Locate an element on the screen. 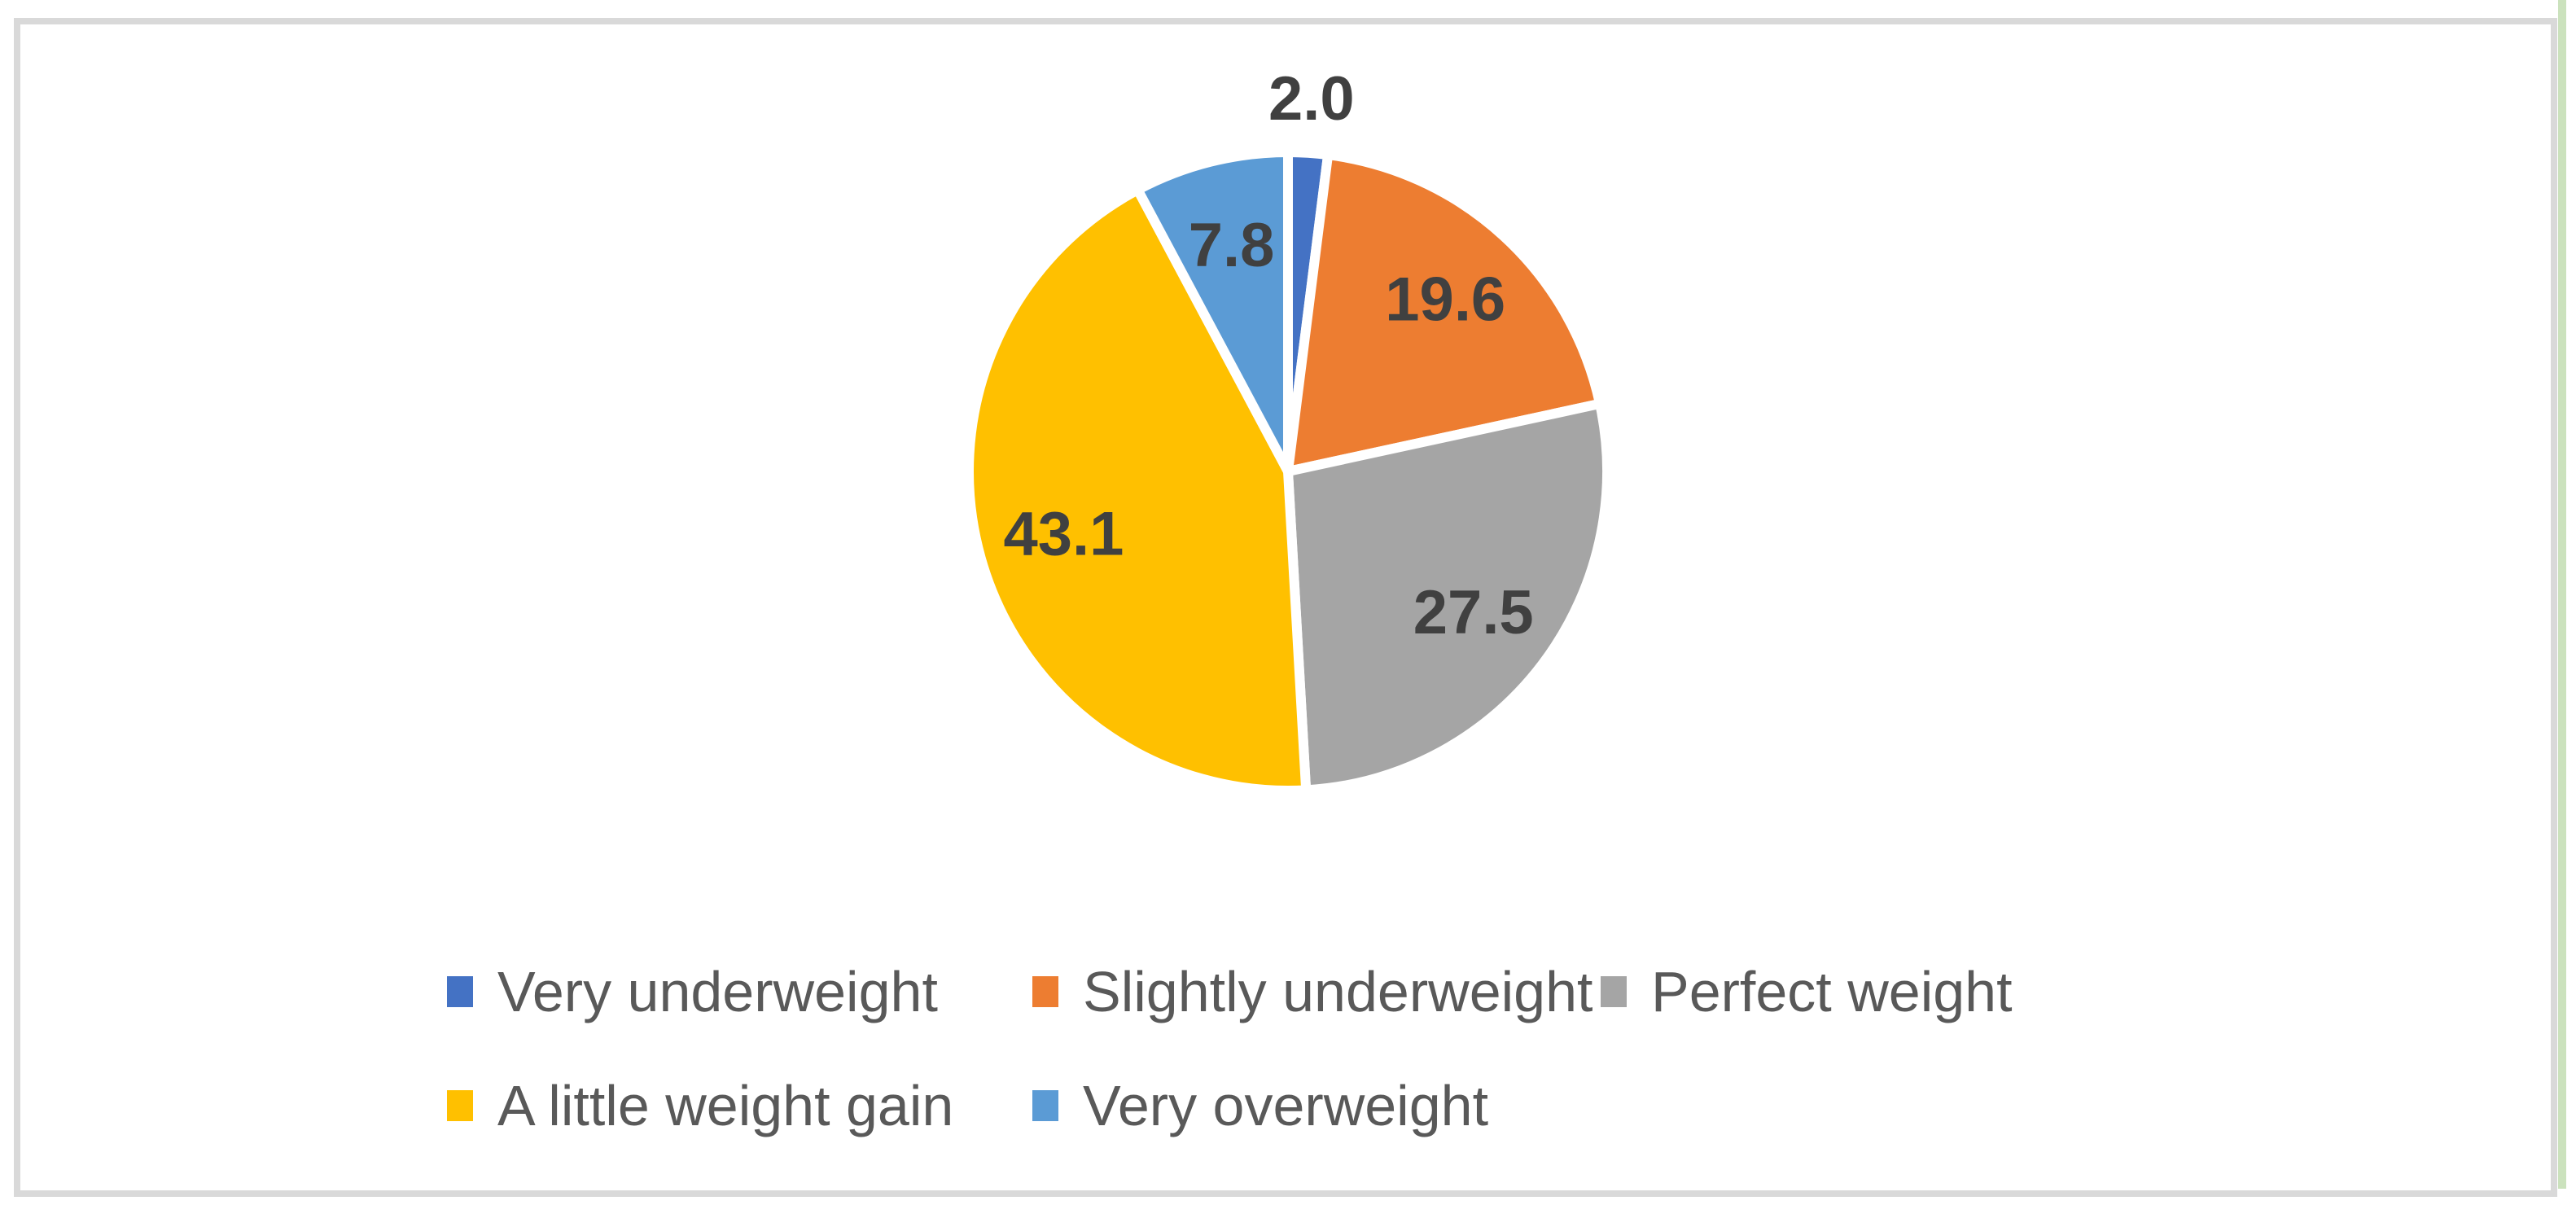 This screenshot has height=1205, width=2576. legend-label: A little weight gain is located at coordinates (725, 1105).